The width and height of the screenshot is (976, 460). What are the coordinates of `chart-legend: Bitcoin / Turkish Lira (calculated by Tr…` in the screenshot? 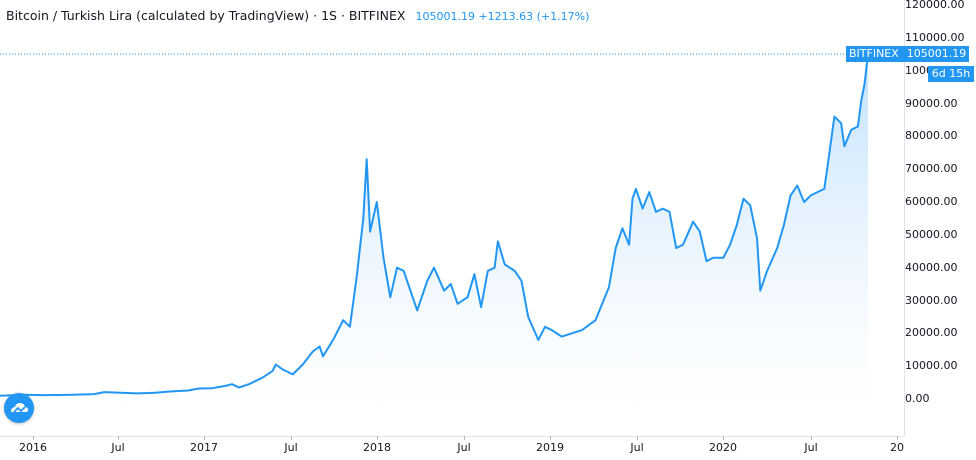 It's located at (297, 15).